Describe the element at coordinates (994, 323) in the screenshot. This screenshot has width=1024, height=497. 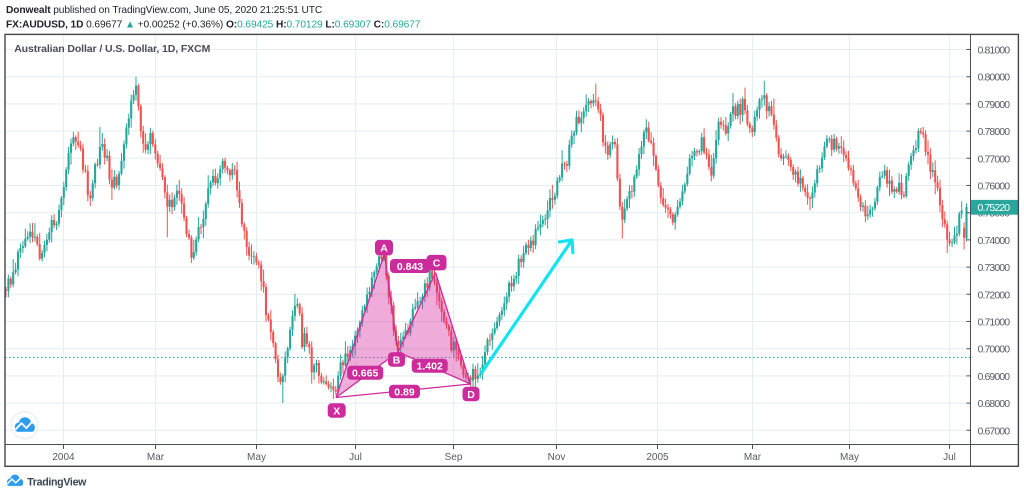
I see `svg-text: 0.71000` at that location.